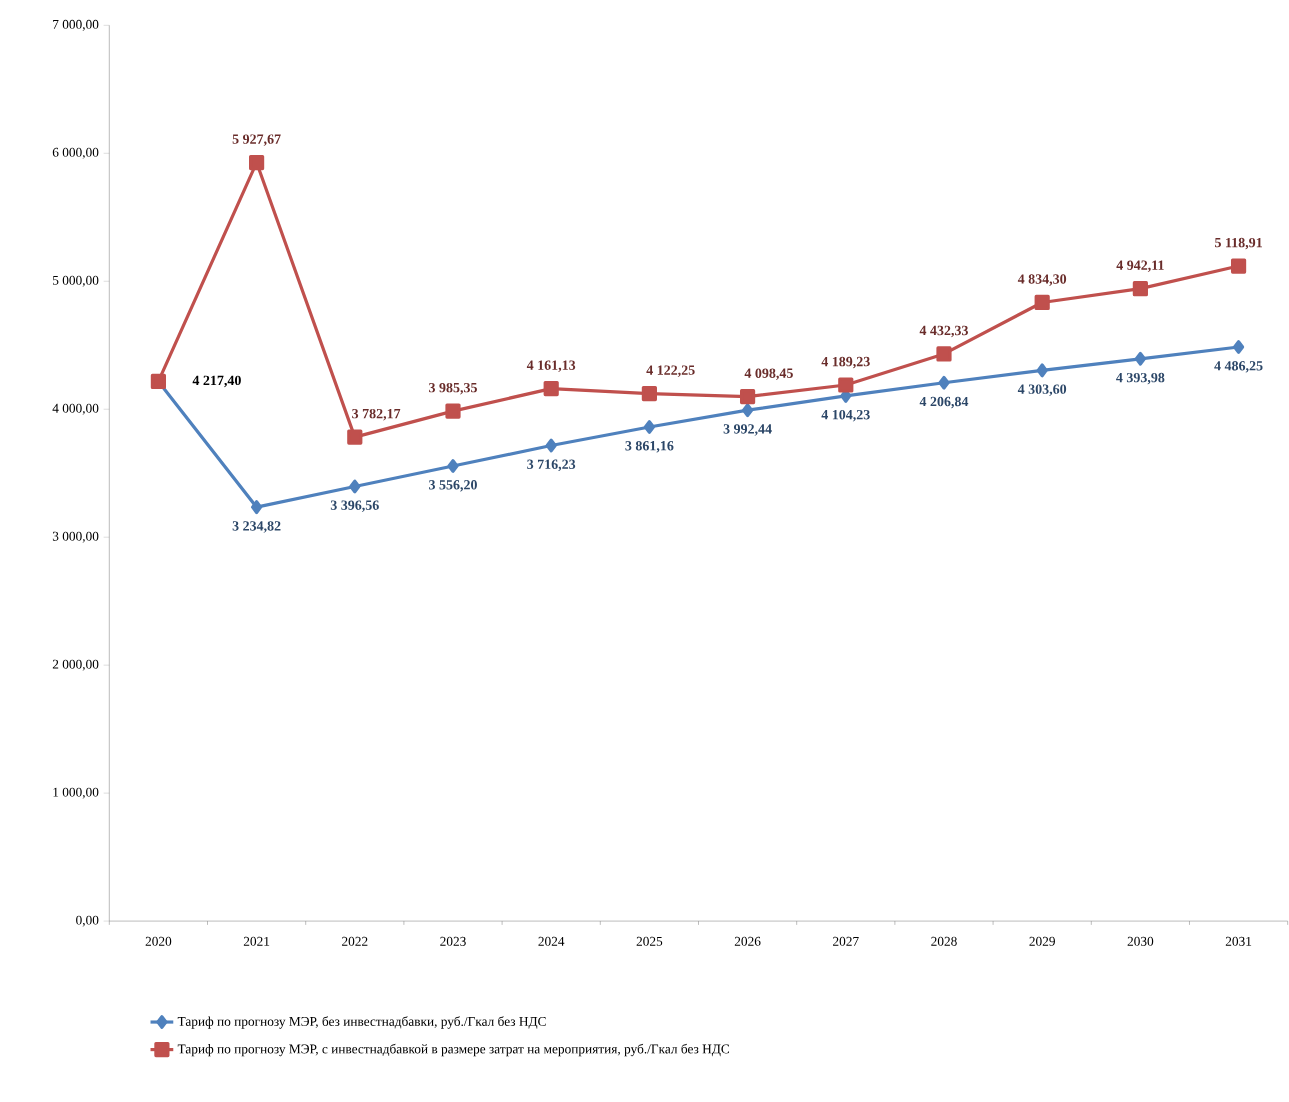 The image size is (1289, 1102). What do you see at coordinates (1238, 366) in the screenshot?
I see `data-label: 4 486,25` at bounding box center [1238, 366].